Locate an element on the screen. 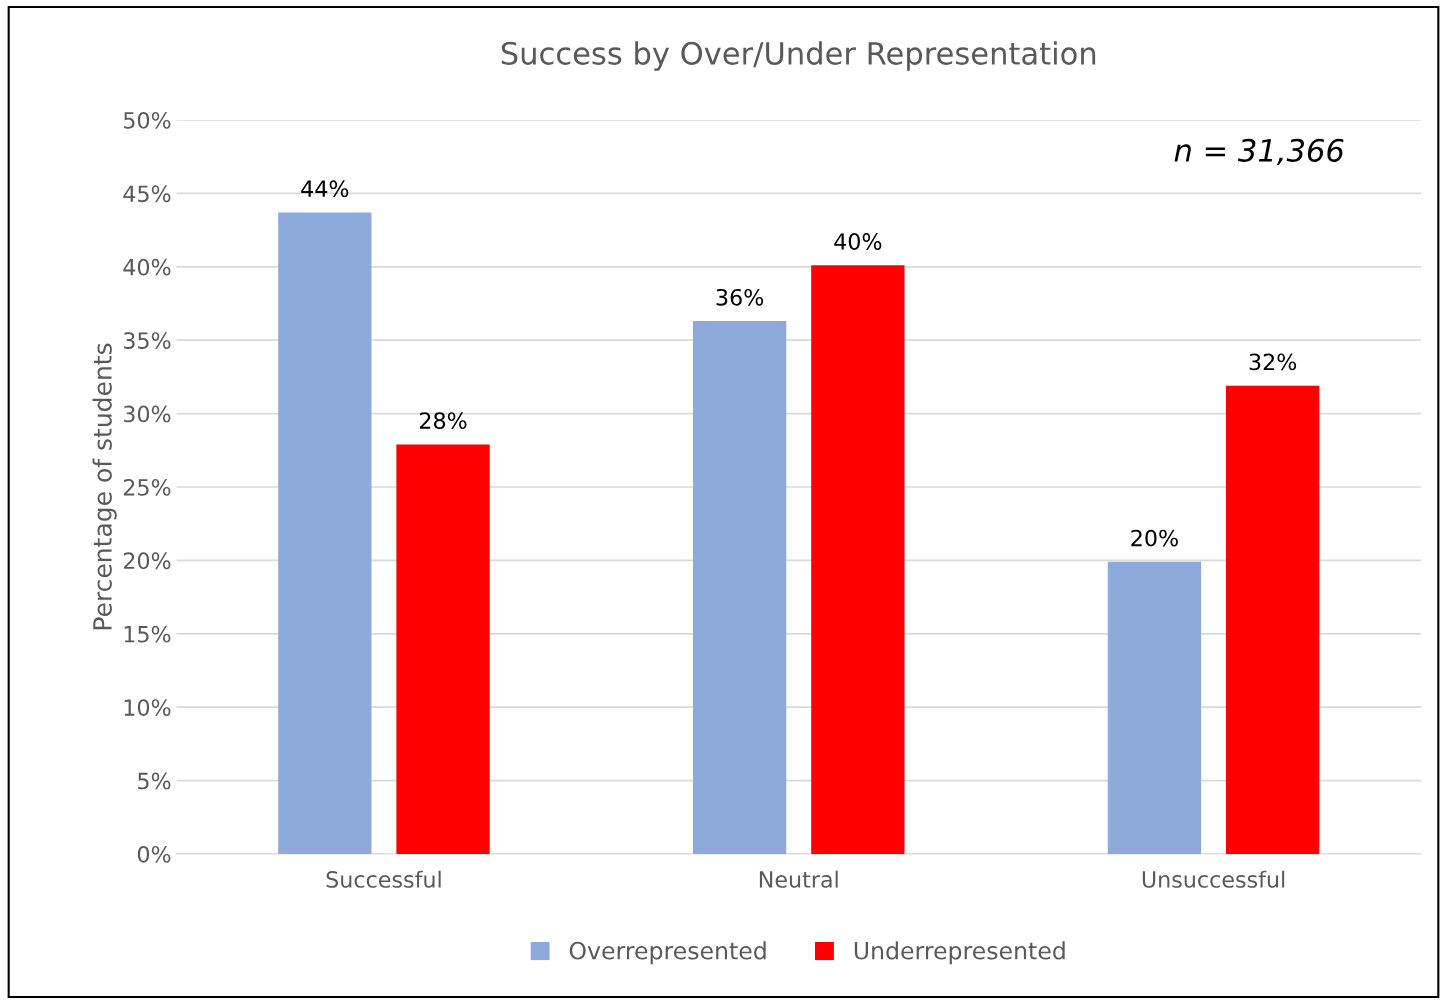  y-tick-label: 20% is located at coordinates (147, 561).